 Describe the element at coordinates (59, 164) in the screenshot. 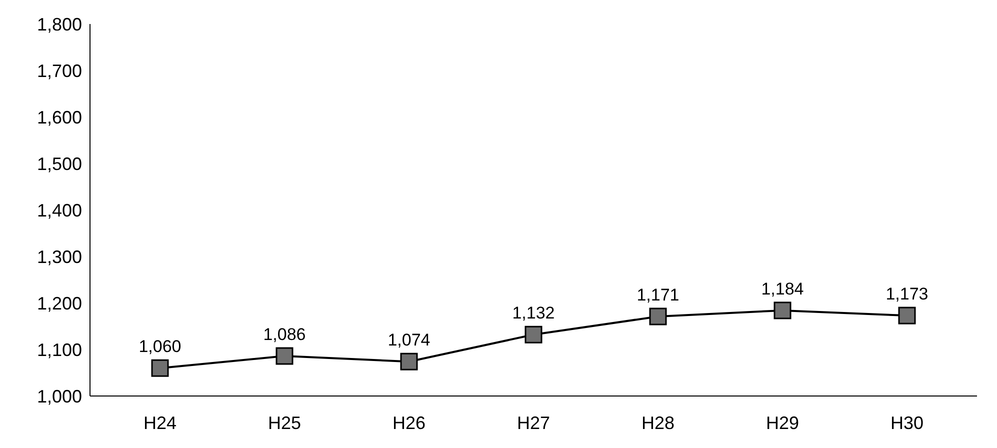

I see `y-tick-label: 1,500` at that location.